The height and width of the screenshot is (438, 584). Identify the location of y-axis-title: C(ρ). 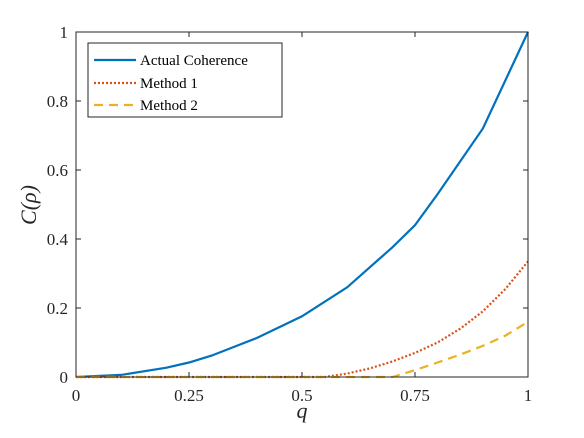
(28, 205).